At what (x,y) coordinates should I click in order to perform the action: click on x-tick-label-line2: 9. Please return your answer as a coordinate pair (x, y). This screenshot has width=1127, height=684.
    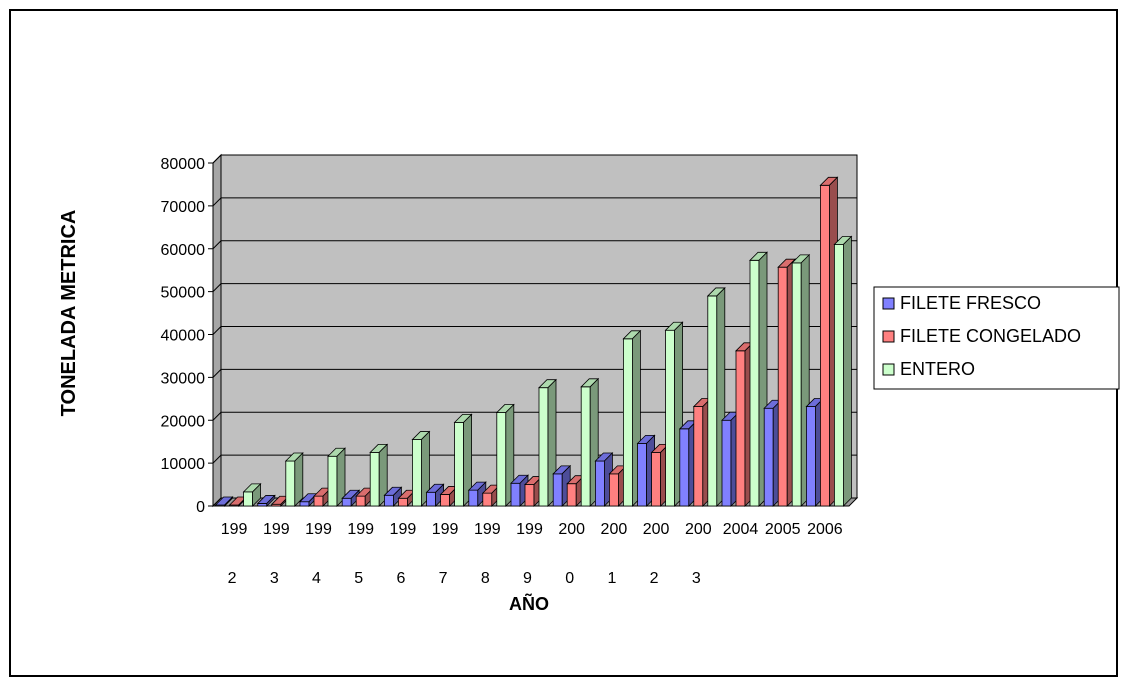
    Looking at the image, I should click on (527, 578).